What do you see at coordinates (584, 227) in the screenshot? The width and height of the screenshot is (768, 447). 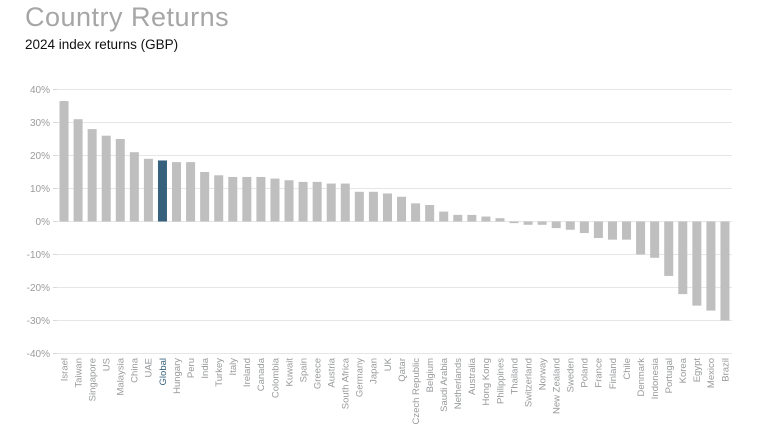 I see `bar-poland` at bounding box center [584, 227].